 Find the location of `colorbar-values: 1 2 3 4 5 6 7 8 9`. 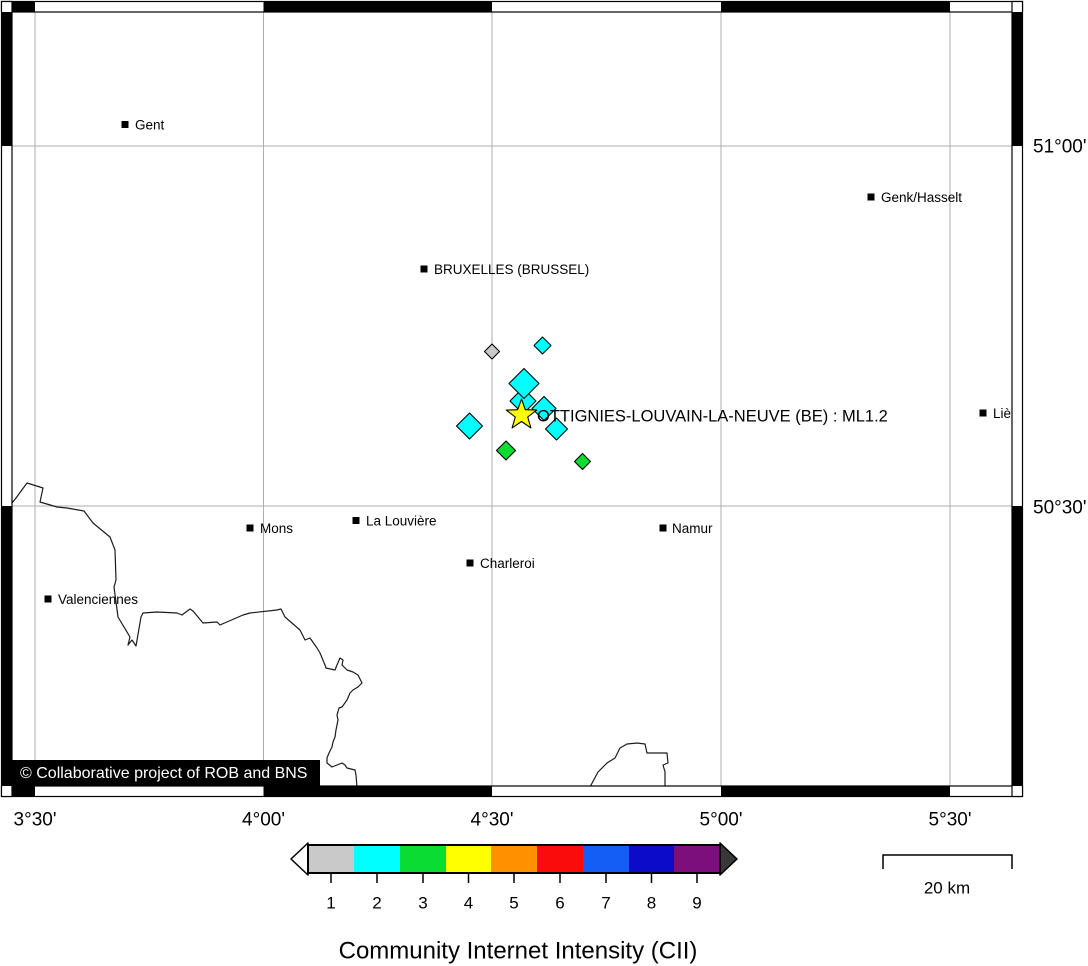

colorbar-values: 1 2 3 4 5 6 7 8 9 is located at coordinates (513, 903).